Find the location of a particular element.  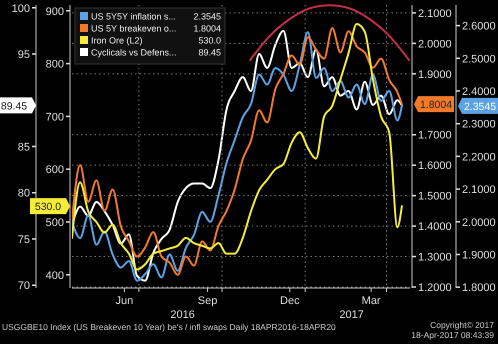

y3-tick-label: 2.5000 is located at coordinates (479, 59).